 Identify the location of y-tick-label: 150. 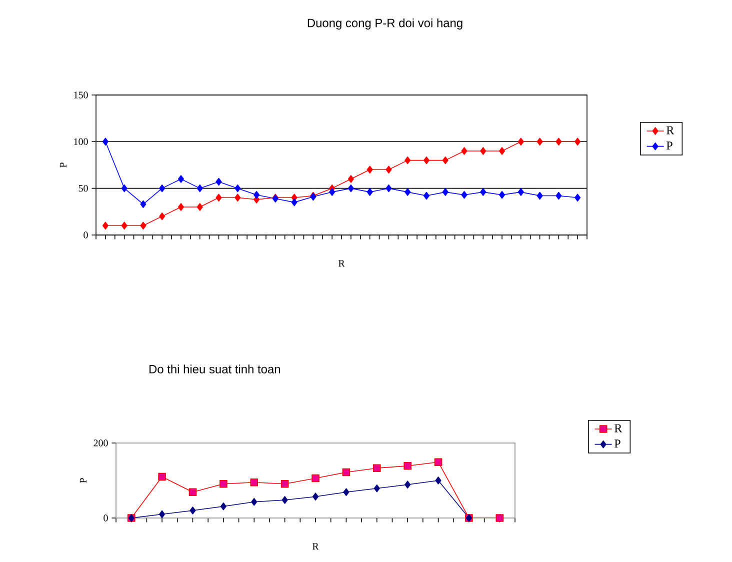
(81, 95).